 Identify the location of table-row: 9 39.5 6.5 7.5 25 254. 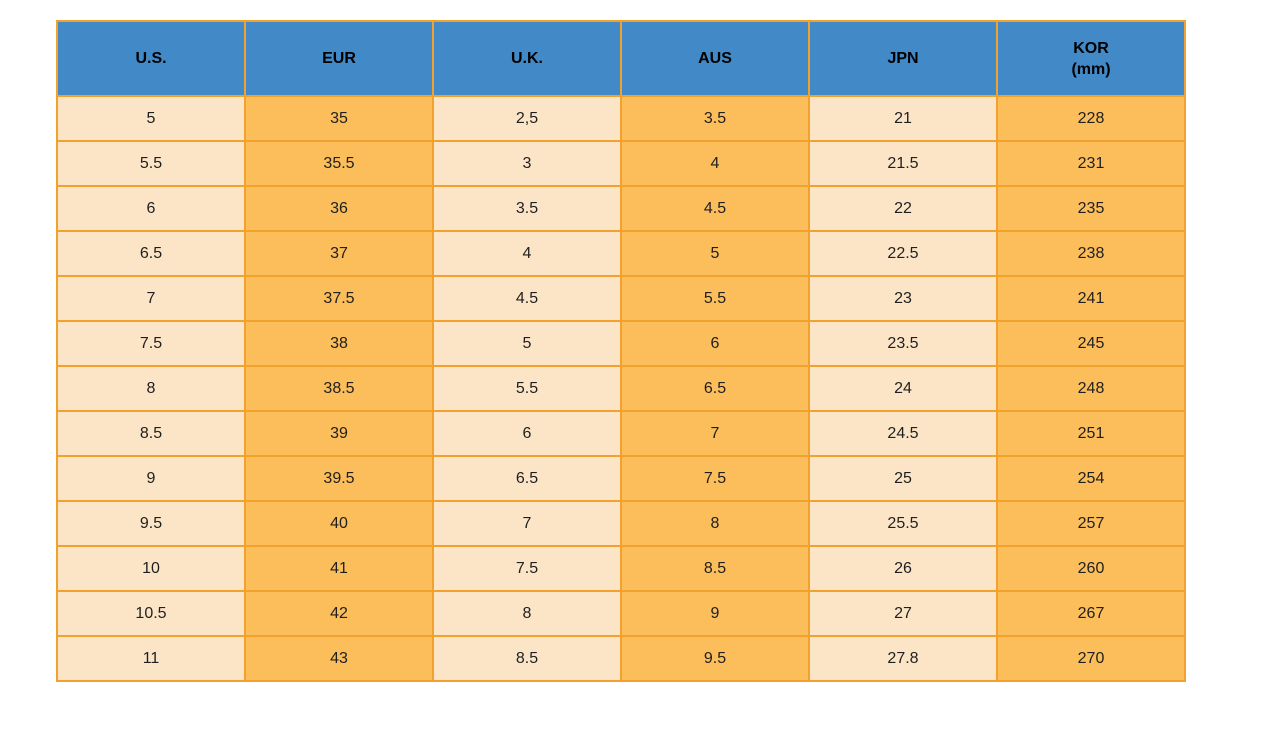
(621, 478).